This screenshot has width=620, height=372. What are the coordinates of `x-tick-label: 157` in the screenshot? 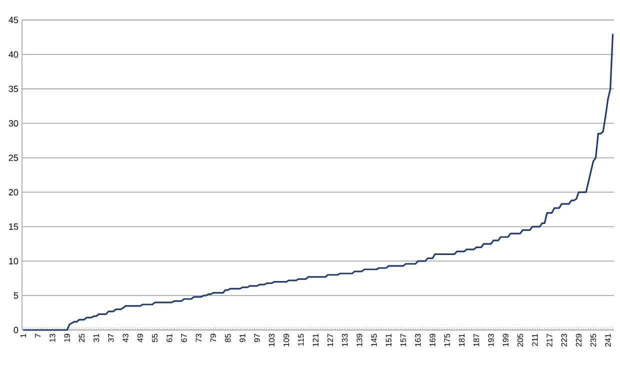 It's located at (403, 340).